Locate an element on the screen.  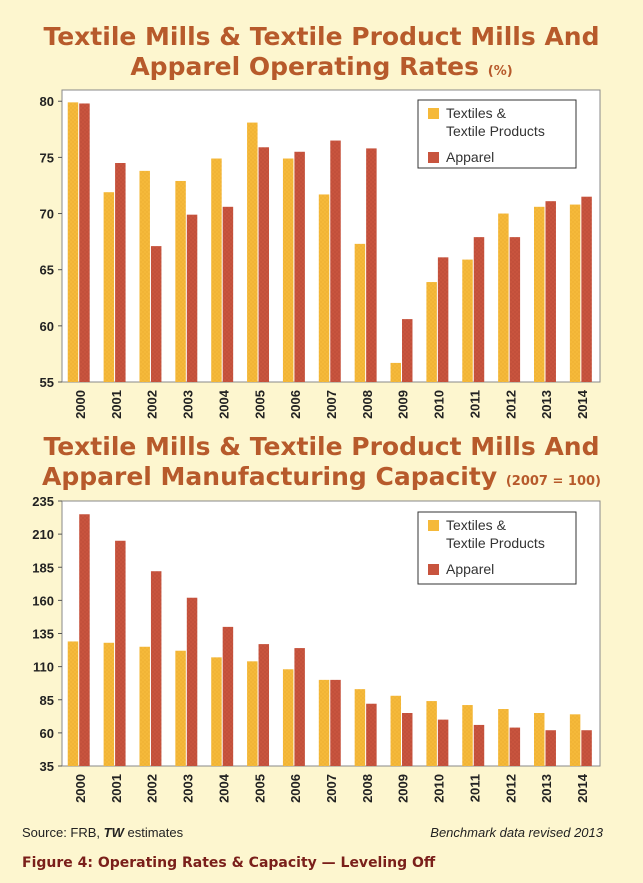
y-tick-label: 160 is located at coordinates (43, 600).